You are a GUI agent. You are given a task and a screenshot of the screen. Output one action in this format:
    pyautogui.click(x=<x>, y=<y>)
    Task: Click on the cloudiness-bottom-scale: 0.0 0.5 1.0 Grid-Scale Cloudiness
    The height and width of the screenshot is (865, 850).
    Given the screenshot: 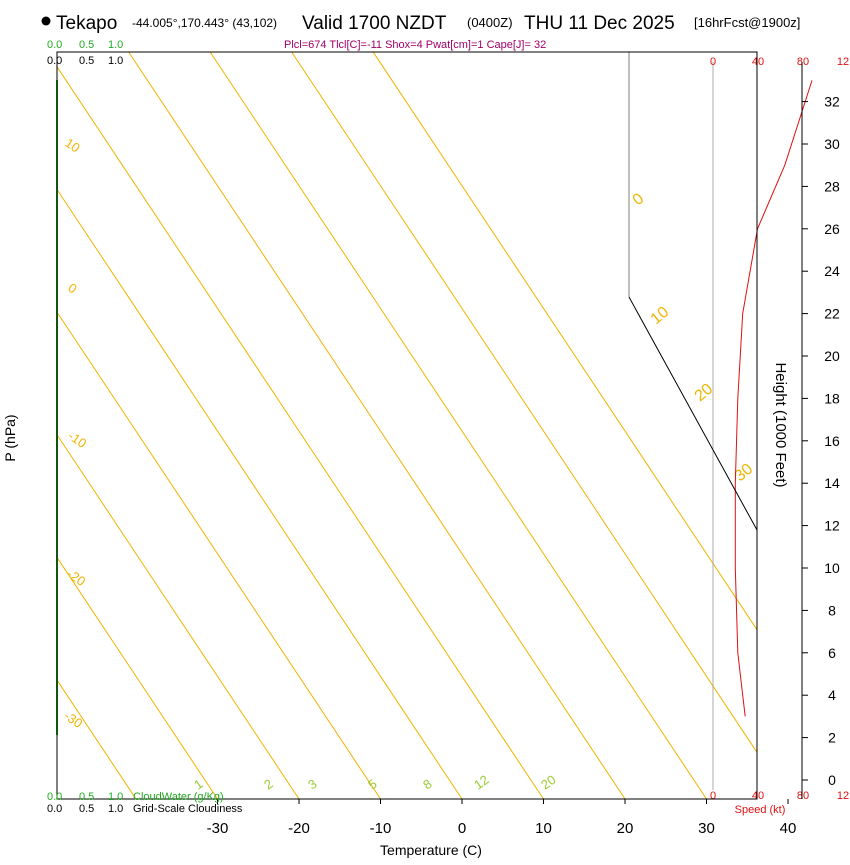 What is the action you would take?
    pyautogui.click(x=145, y=809)
    